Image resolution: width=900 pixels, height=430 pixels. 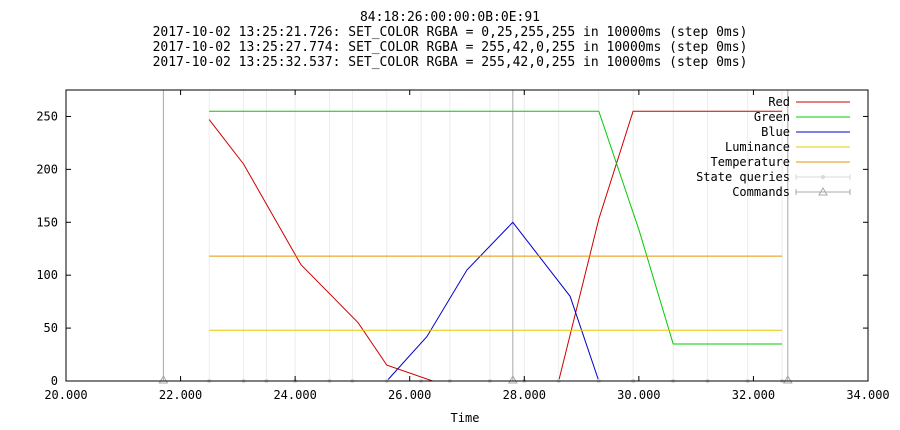 What do you see at coordinates (47, 169) in the screenshot?
I see `y-tick-label-4: 200` at bounding box center [47, 169].